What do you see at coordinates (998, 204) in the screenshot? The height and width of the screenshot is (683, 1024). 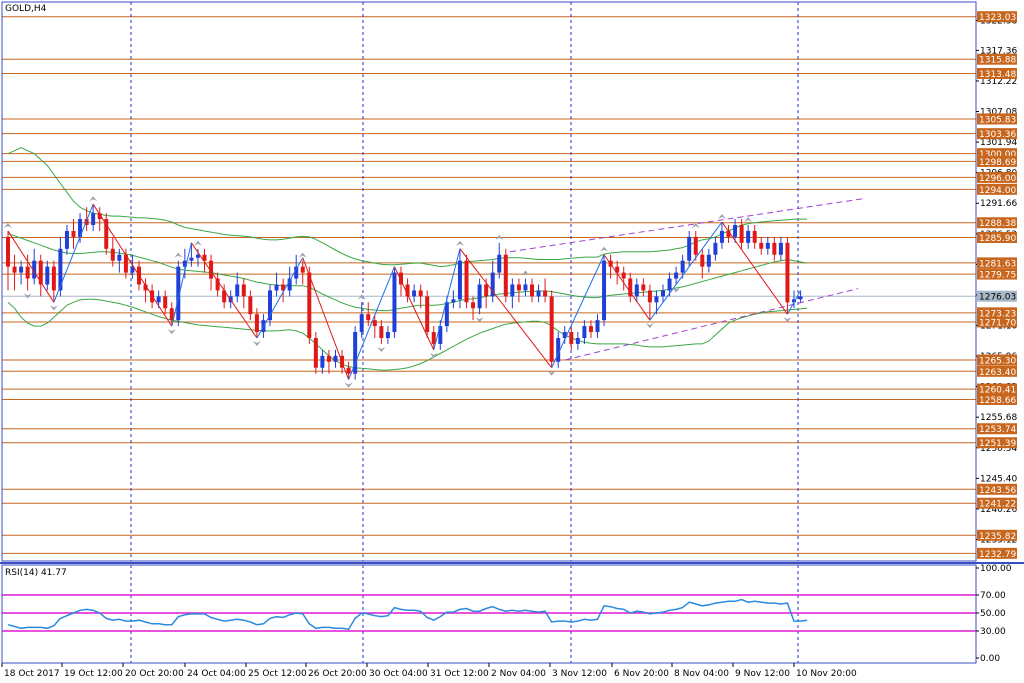 I see `price-tick-label: 1291.66` at bounding box center [998, 204].